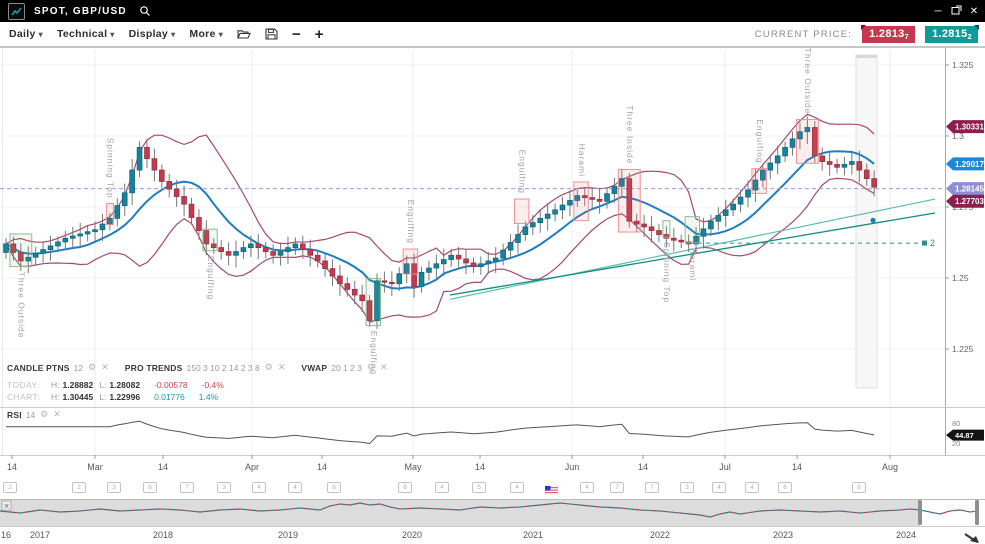  I want to click on svg-text: 1.30331, so click(969, 127).